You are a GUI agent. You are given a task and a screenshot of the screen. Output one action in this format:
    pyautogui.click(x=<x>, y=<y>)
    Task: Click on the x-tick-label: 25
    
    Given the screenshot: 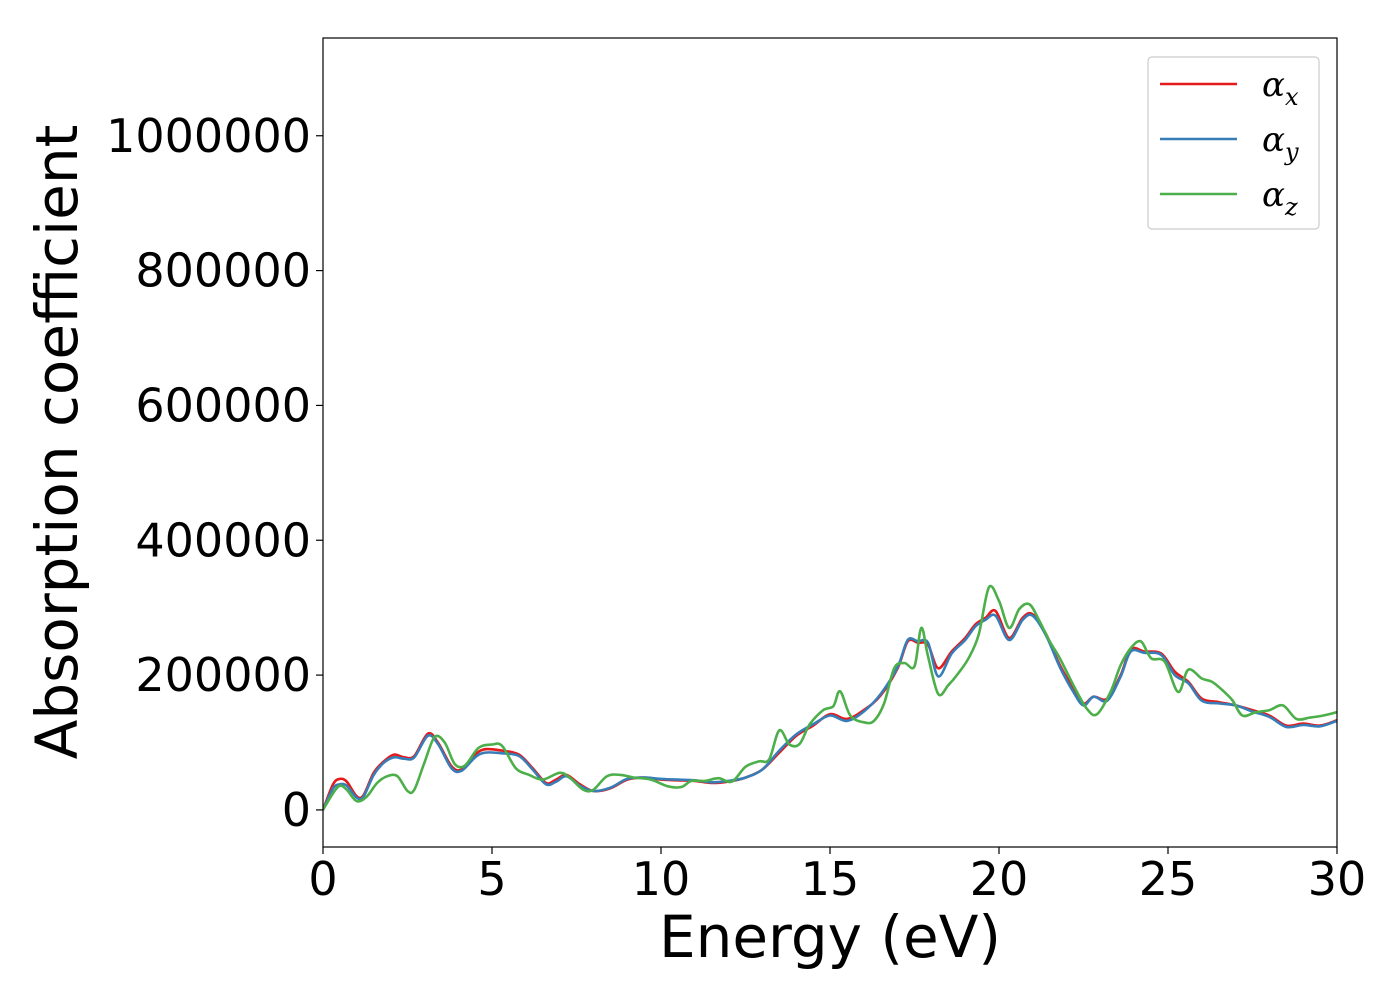 What is the action you would take?
    pyautogui.click(x=1168, y=879)
    